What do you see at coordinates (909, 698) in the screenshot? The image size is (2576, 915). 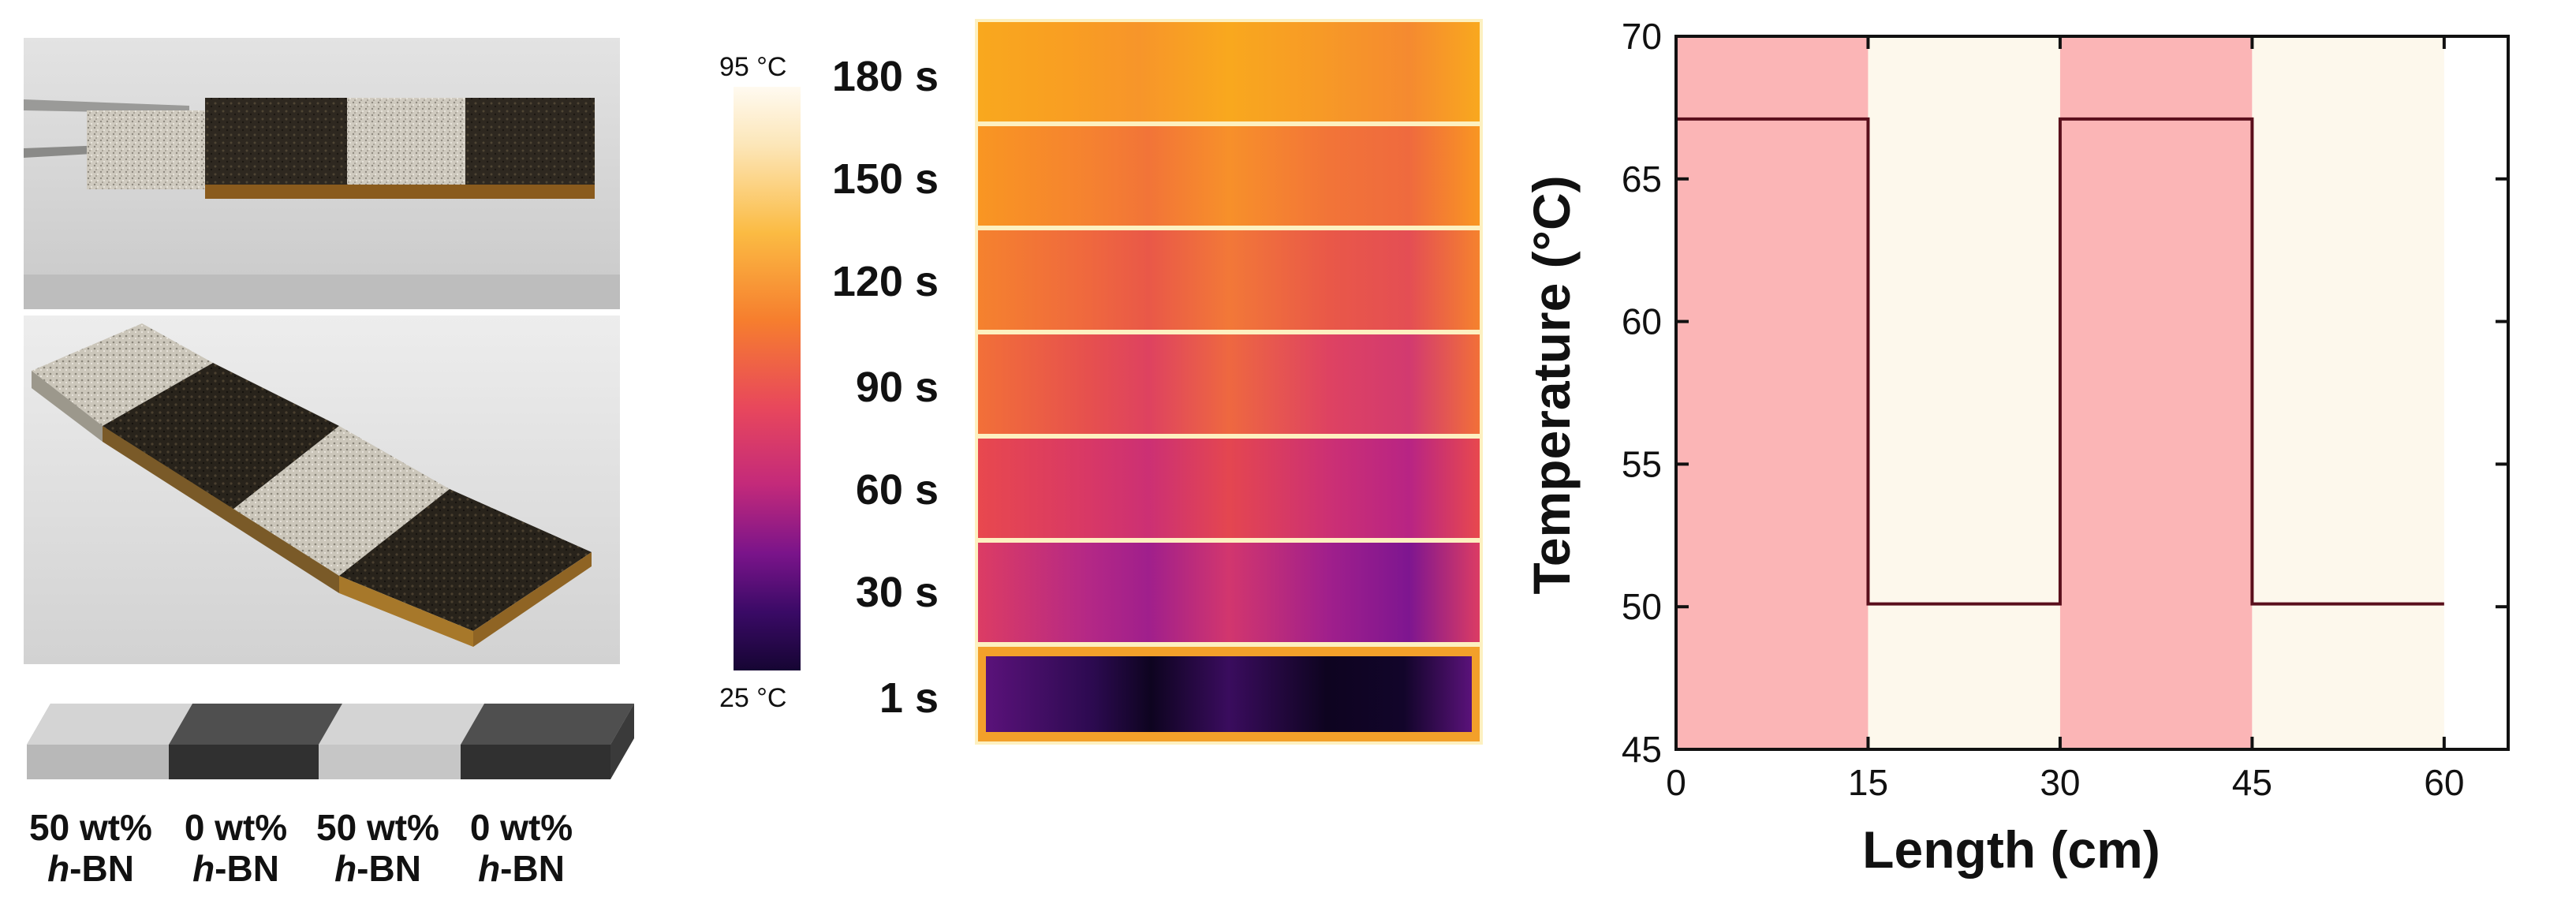 I see `time-label-1s: 1 s` at bounding box center [909, 698].